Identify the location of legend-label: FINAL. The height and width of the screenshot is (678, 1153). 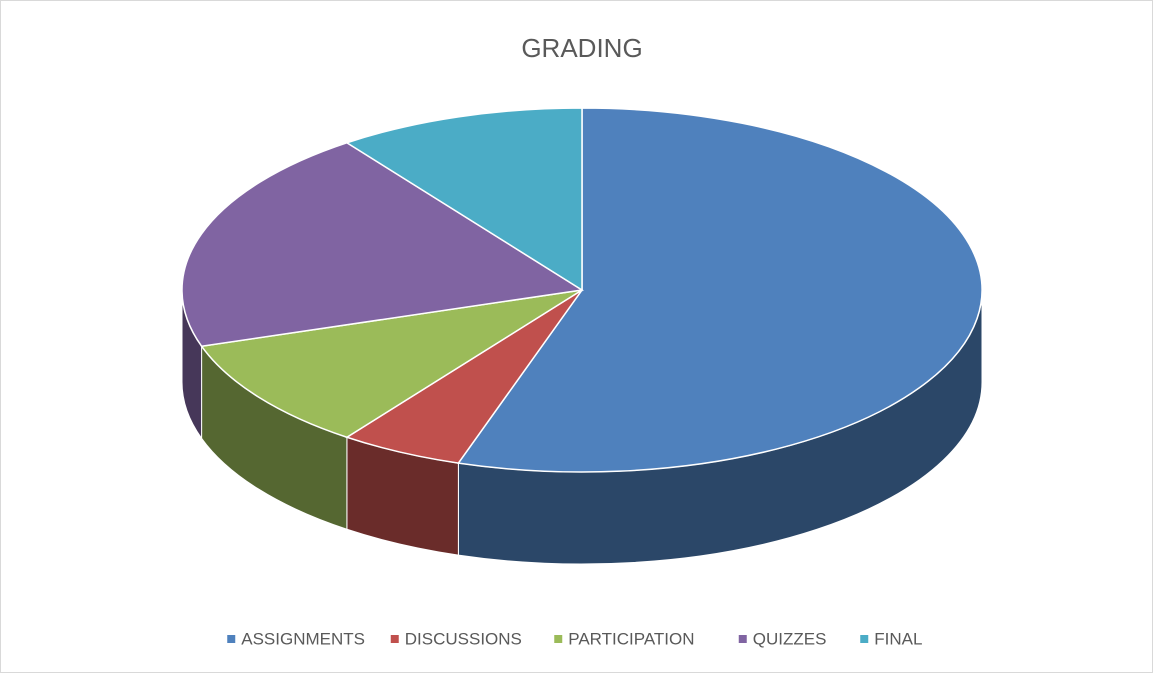
(898, 638).